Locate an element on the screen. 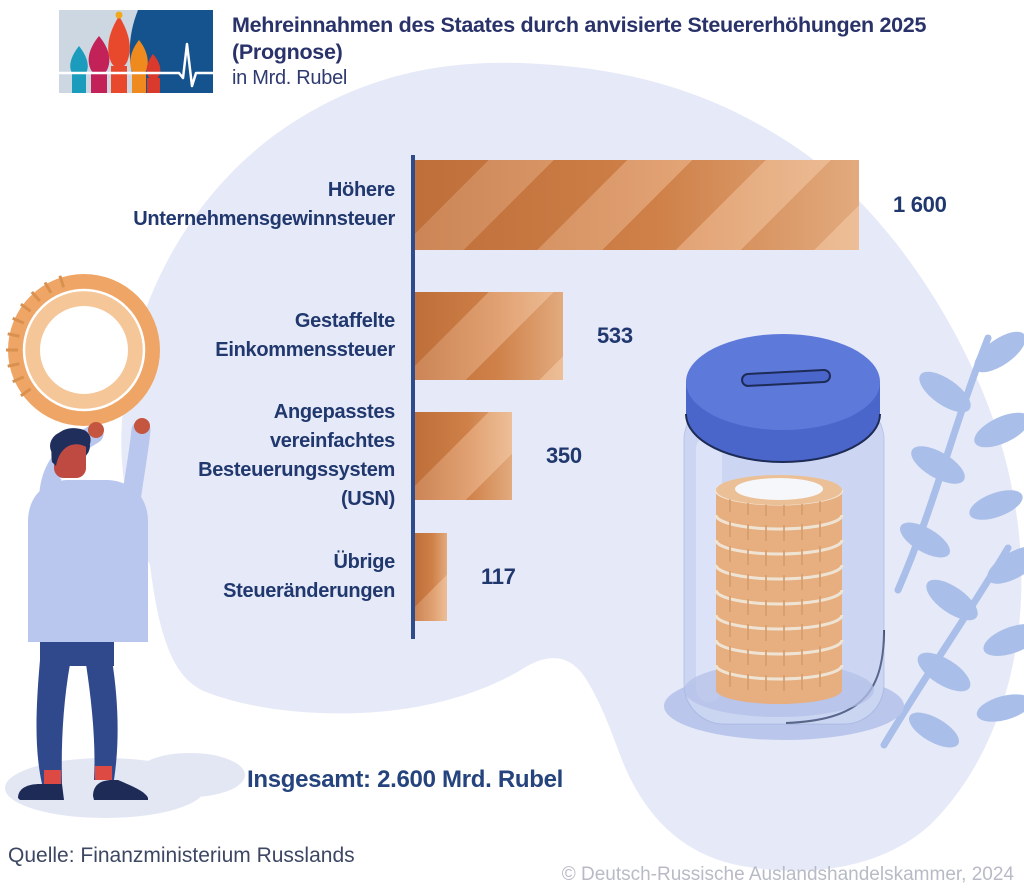  chart-axis-line is located at coordinates (413, 397).